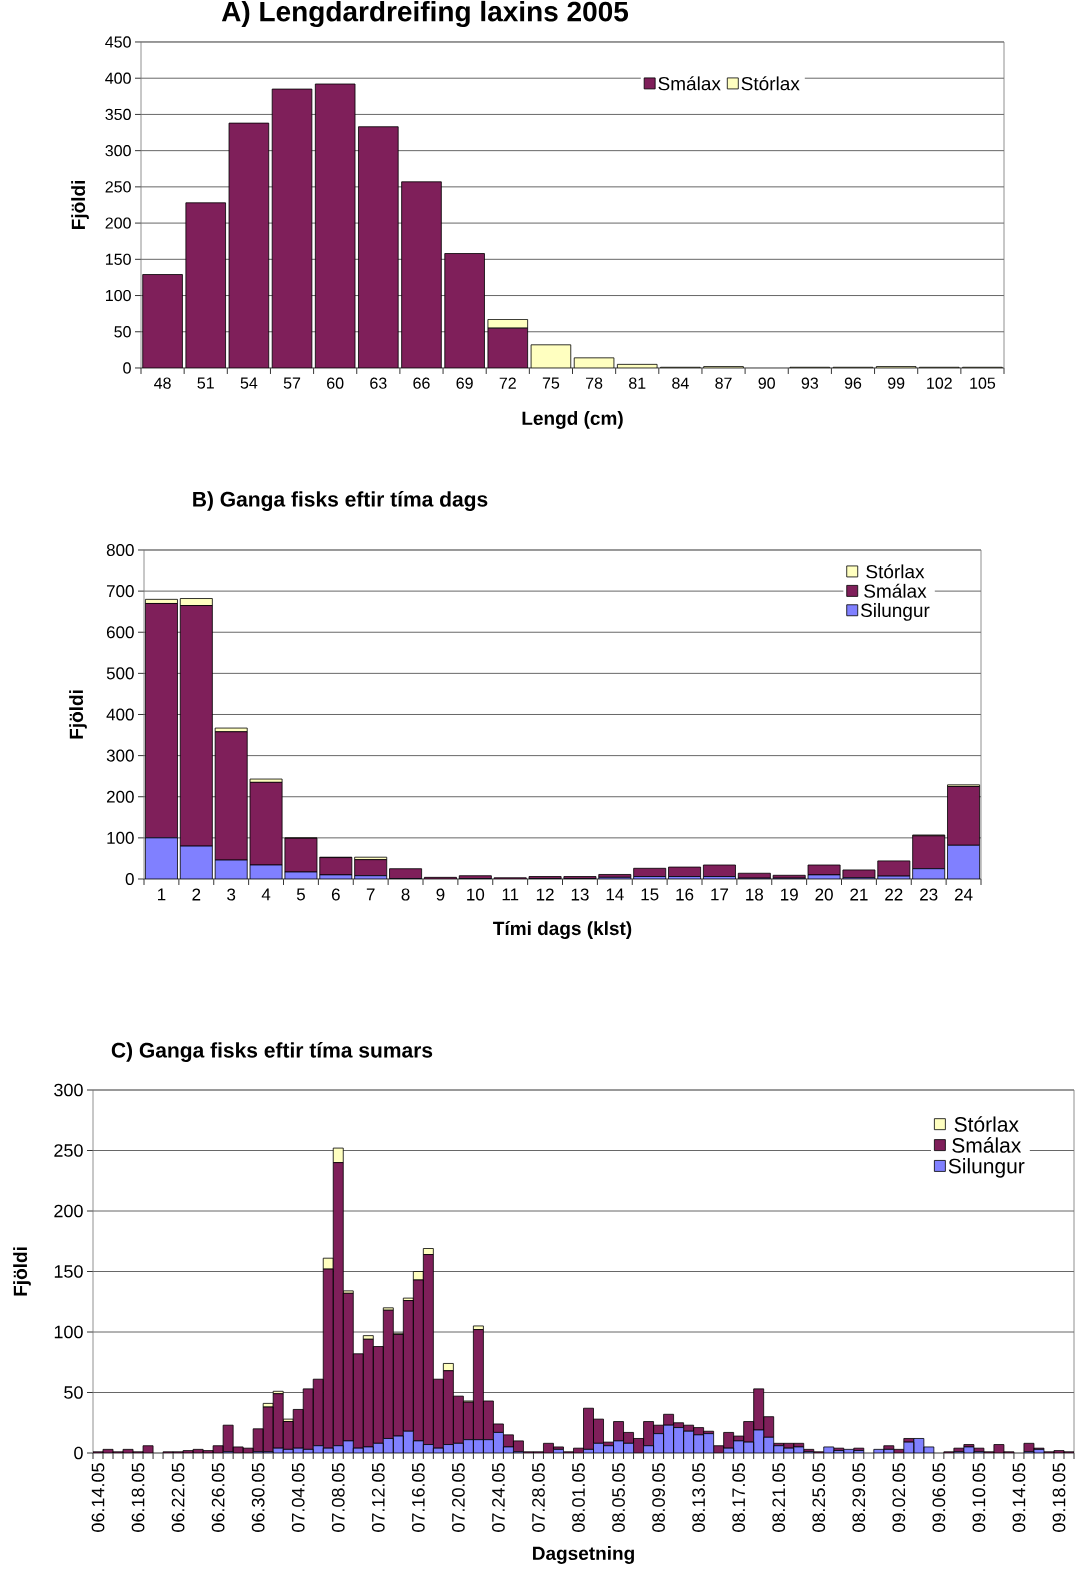 The image size is (1078, 1582). I want to click on x-tick-label: 5, so click(300, 894).